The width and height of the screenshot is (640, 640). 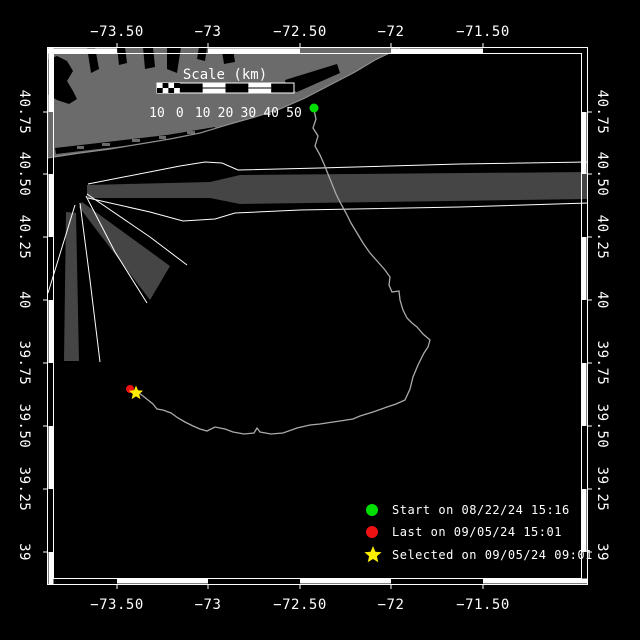 I want to click on scalebar-group: Scale (km) 10 0 10 20 30 40 50, so click(x=225, y=94).